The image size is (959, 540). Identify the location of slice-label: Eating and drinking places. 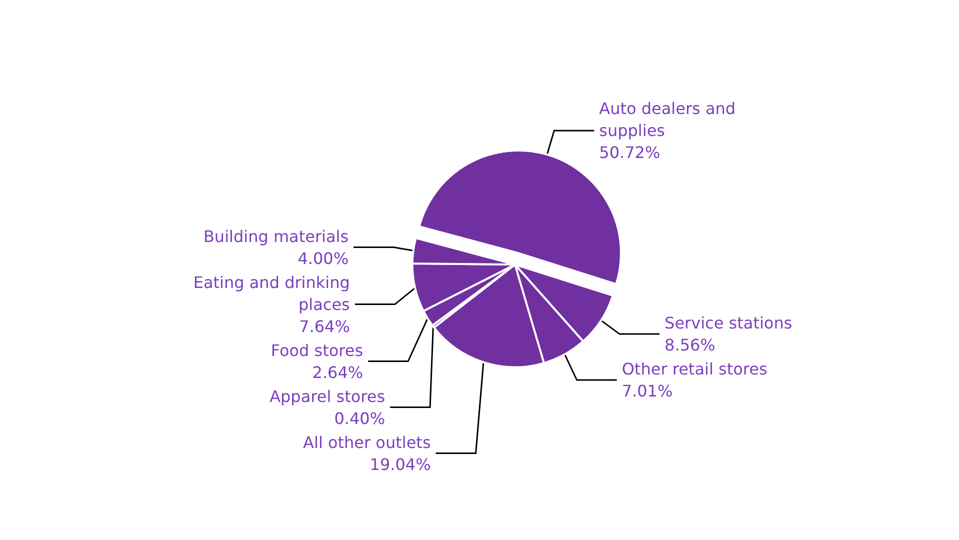
(271, 293).